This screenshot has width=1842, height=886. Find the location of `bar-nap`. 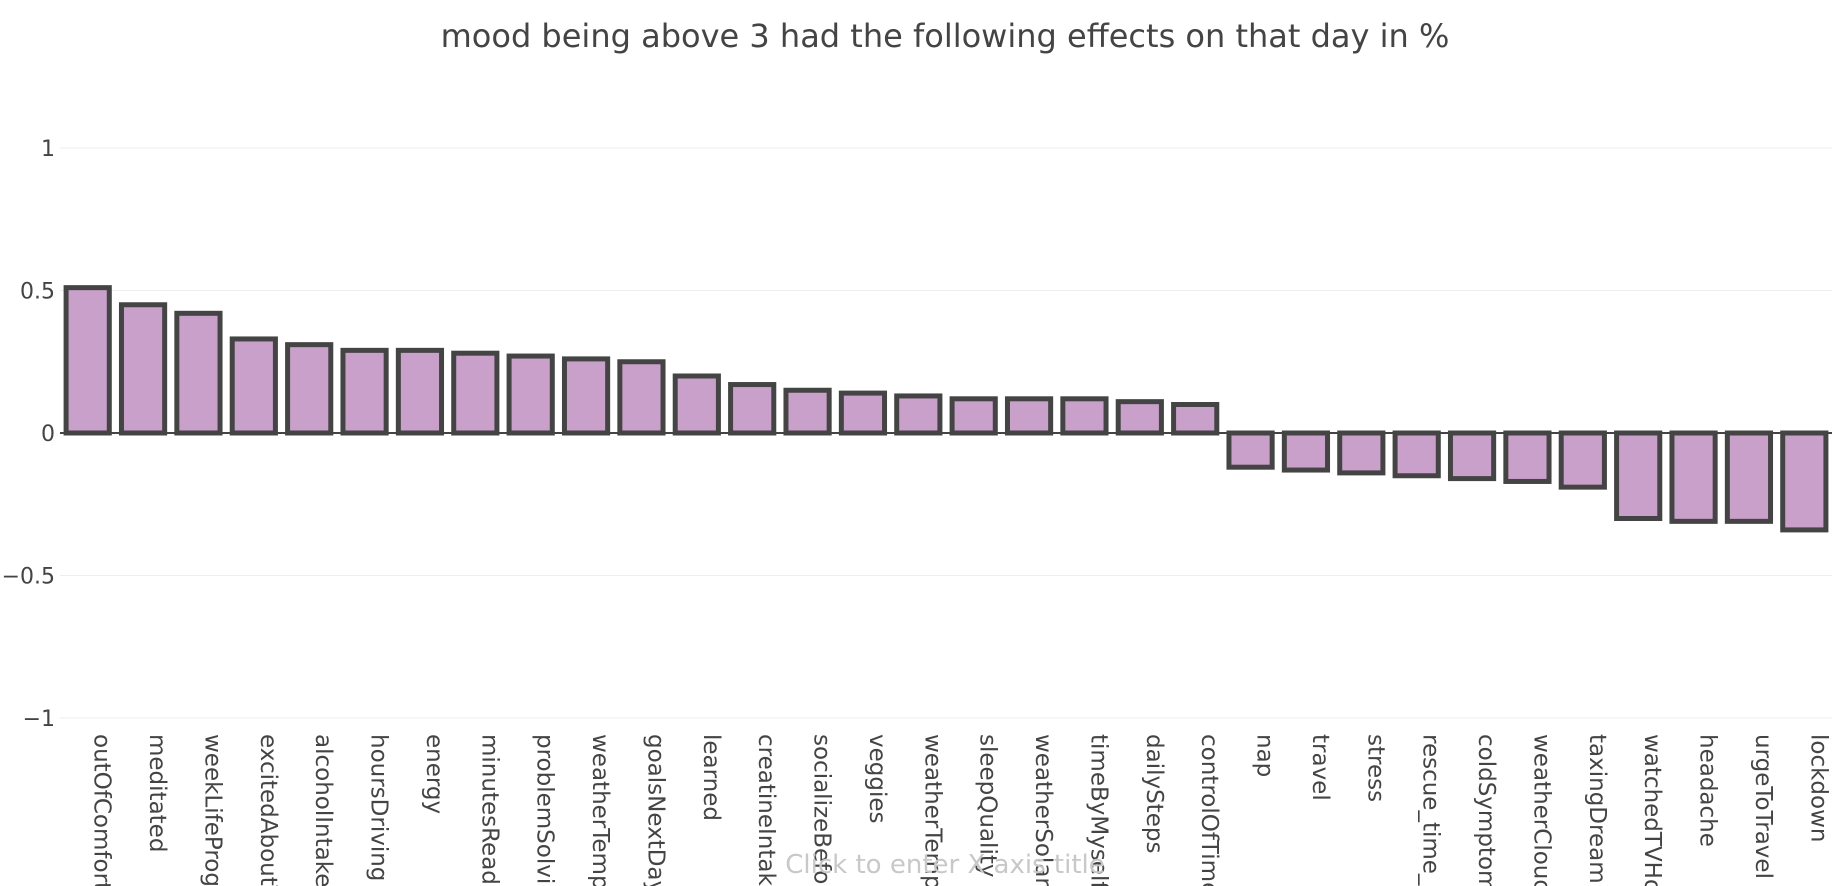

bar-nap is located at coordinates (1250, 450).